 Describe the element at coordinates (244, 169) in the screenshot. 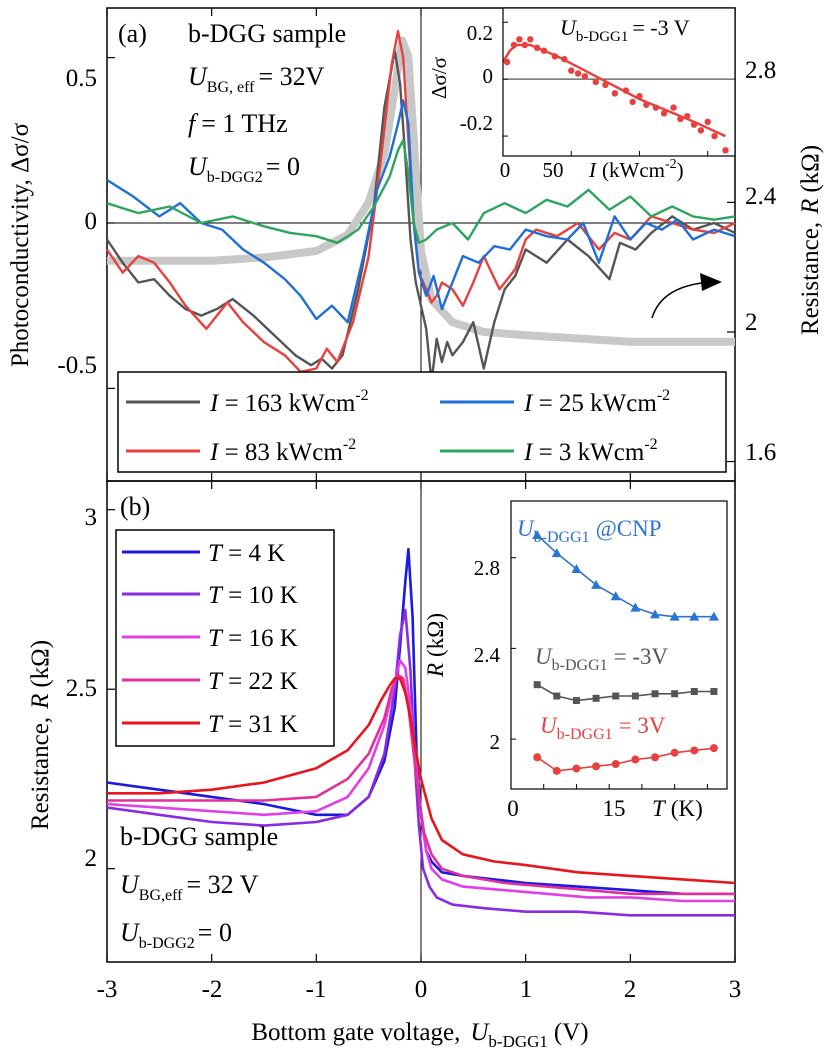

I see `panel-a-udgg2-label: Ub-DGG2 = 0` at that location.